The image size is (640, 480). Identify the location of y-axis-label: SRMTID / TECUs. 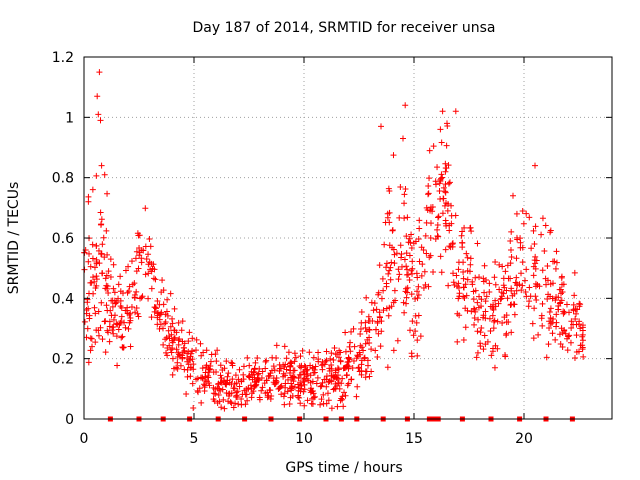
(14, 238).